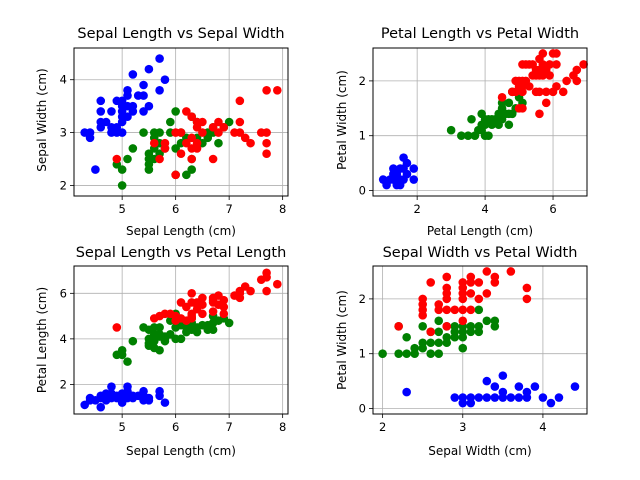  I want to click on y-axis-label: Sepal Width (cm), so click(42, 119).